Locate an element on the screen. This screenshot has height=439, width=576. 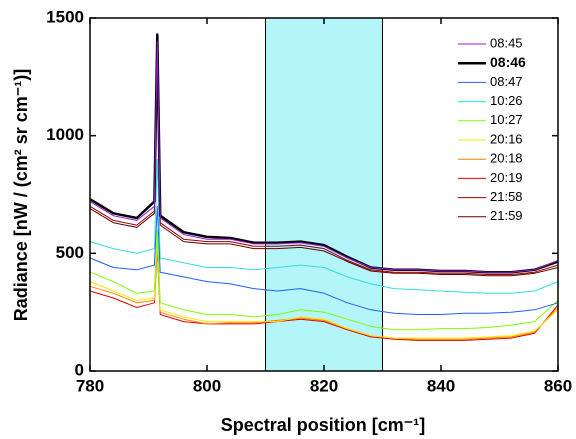
x-tick-label: 780 is located at coordinates (90, 385).